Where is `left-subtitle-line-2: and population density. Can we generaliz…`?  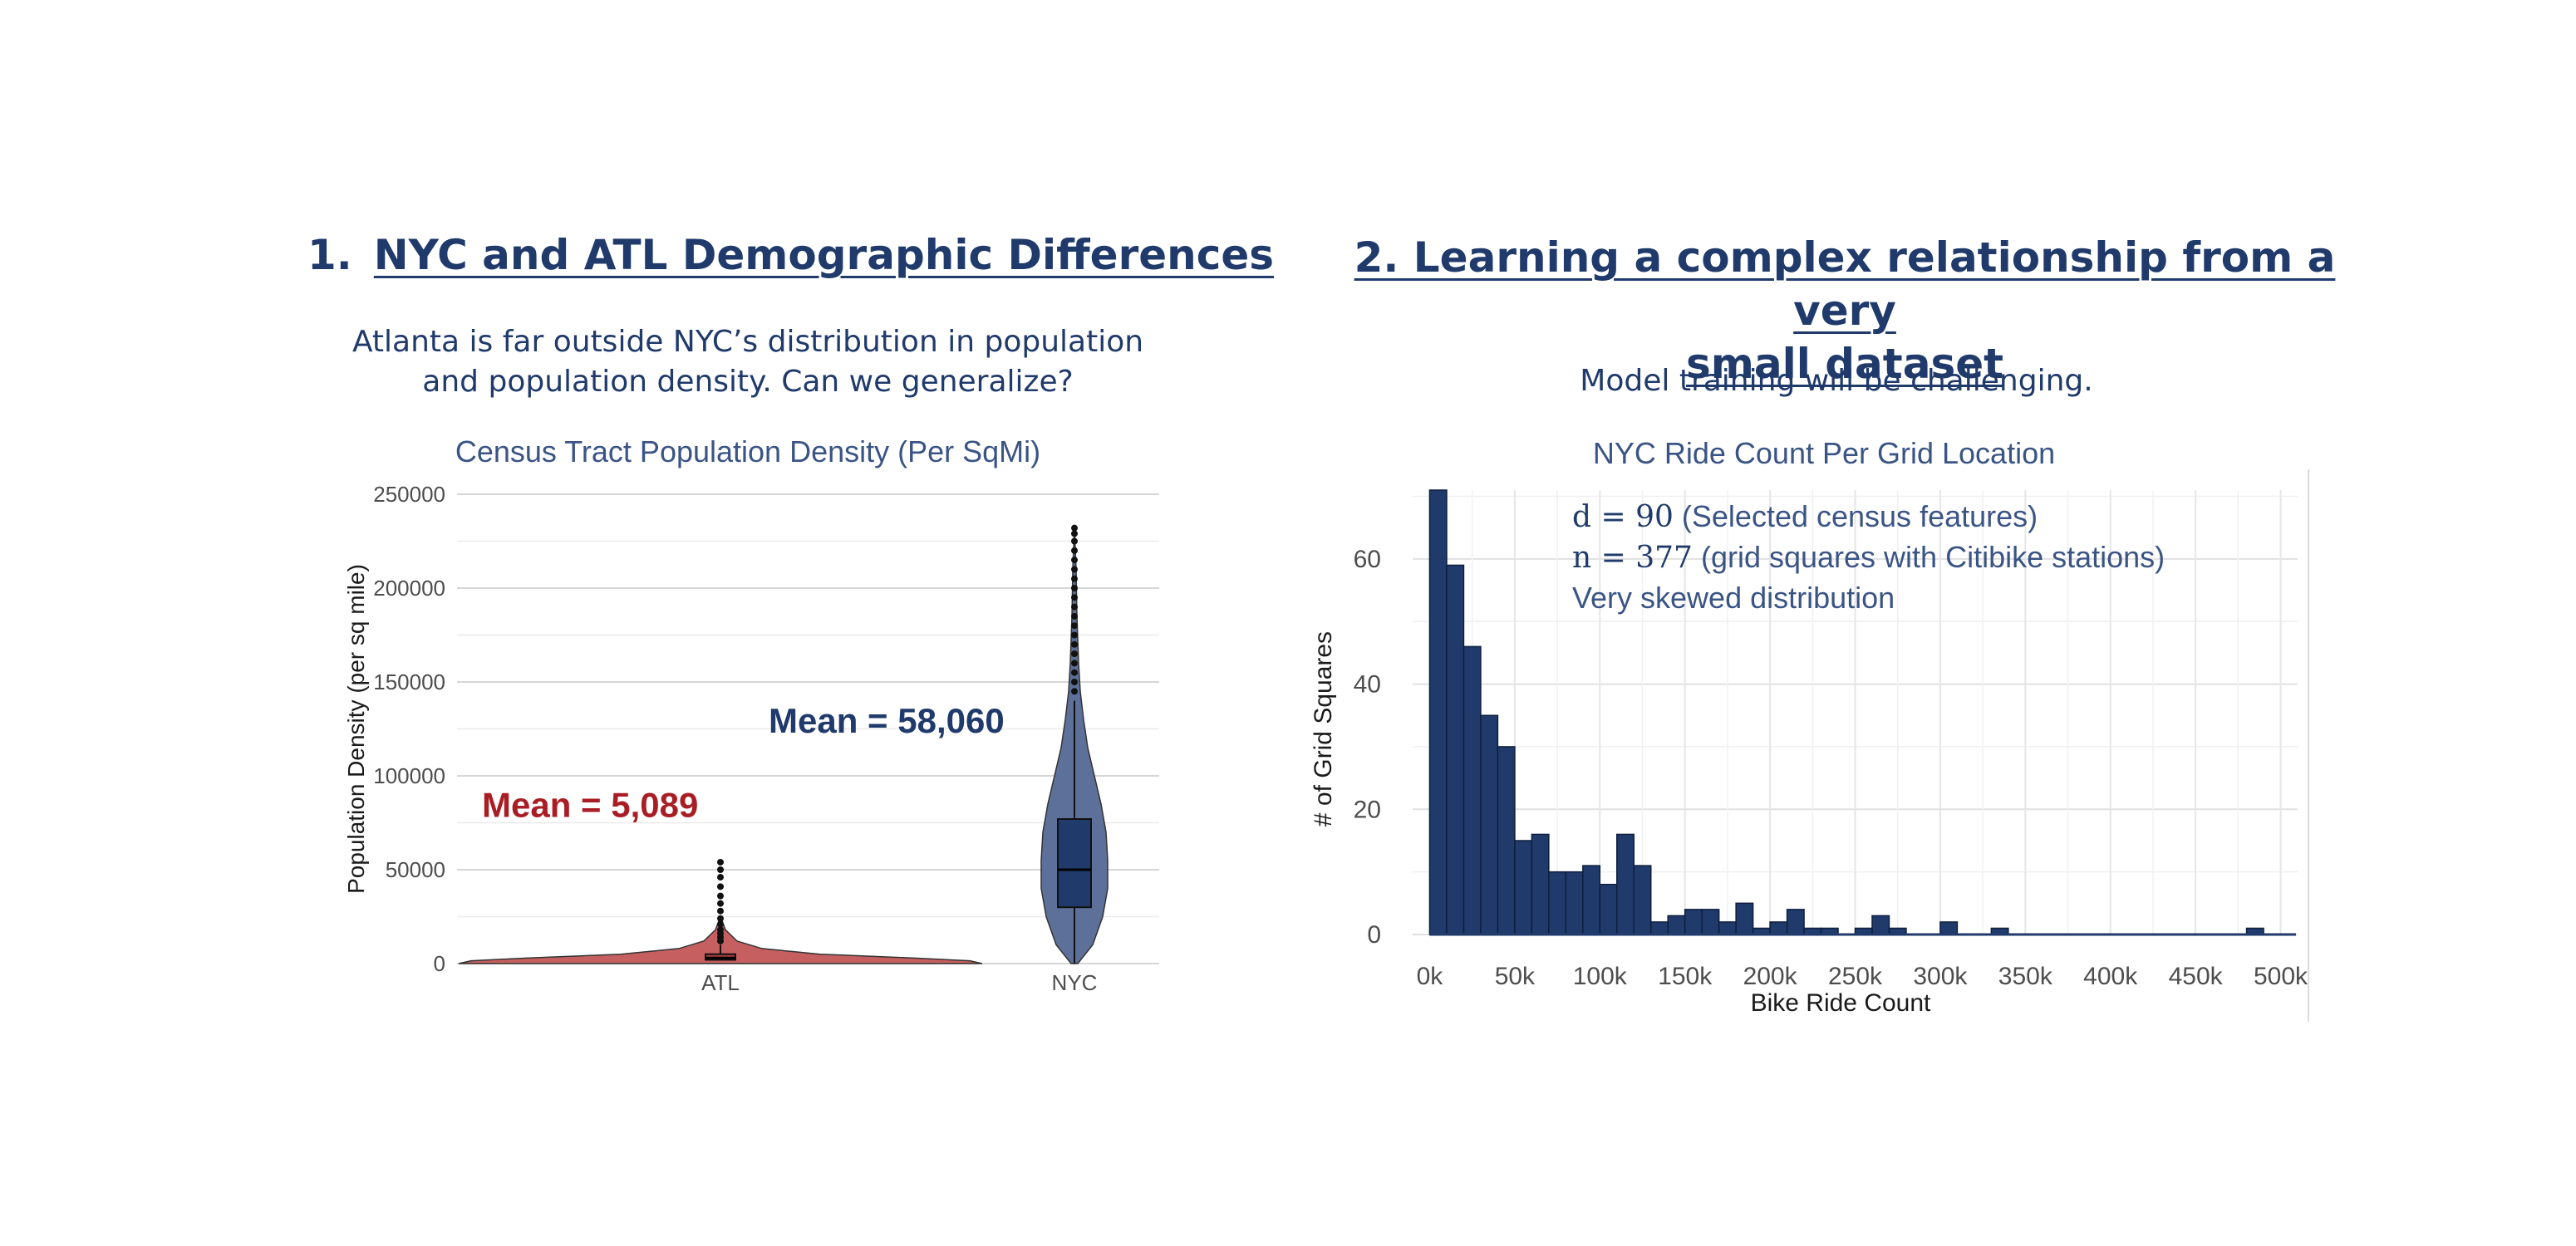
left-subtitle-line-2: and population density. Can we generaliz… is located at coordinates (748, 382).